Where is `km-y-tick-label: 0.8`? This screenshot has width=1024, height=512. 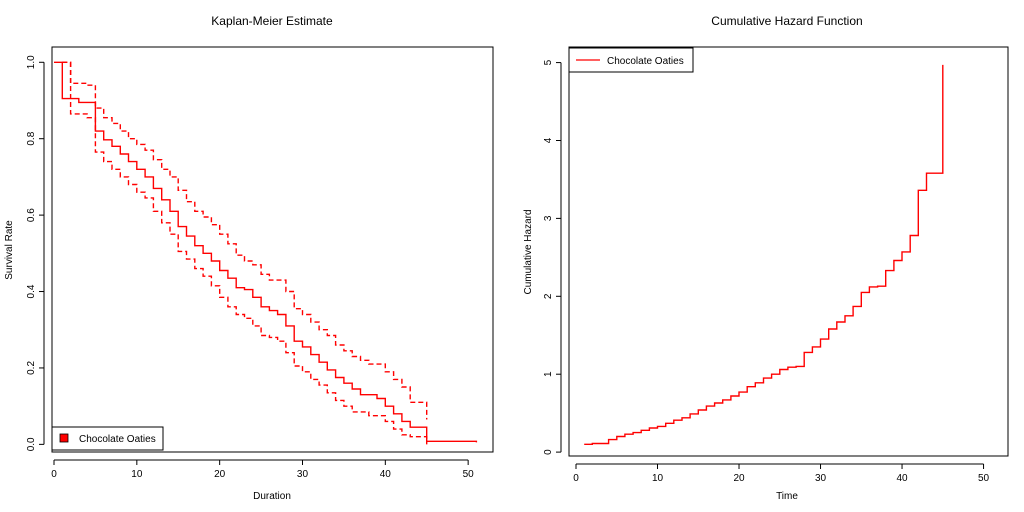
km-y-tick-label: 0.8 is located at coordinates (31, 138).